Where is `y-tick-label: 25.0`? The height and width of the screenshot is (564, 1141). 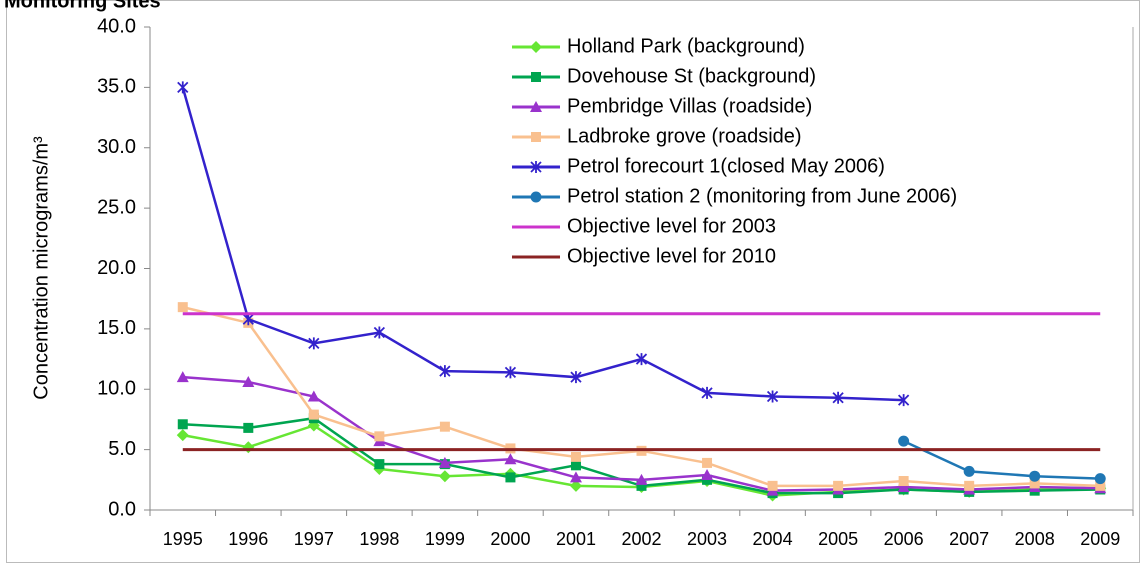 y-tick-label: 25.0 is located at coordinates (116, 207).